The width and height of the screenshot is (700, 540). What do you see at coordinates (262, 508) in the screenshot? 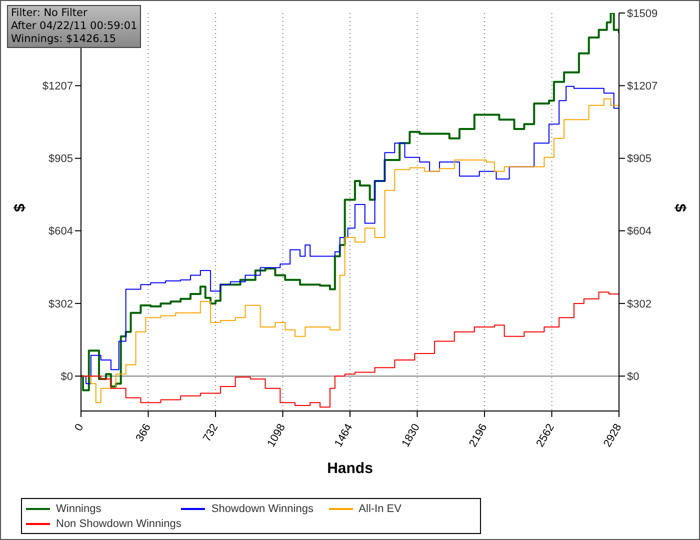
I see `legend-label: Showdown Winnings` at bounding box center [262, 508].